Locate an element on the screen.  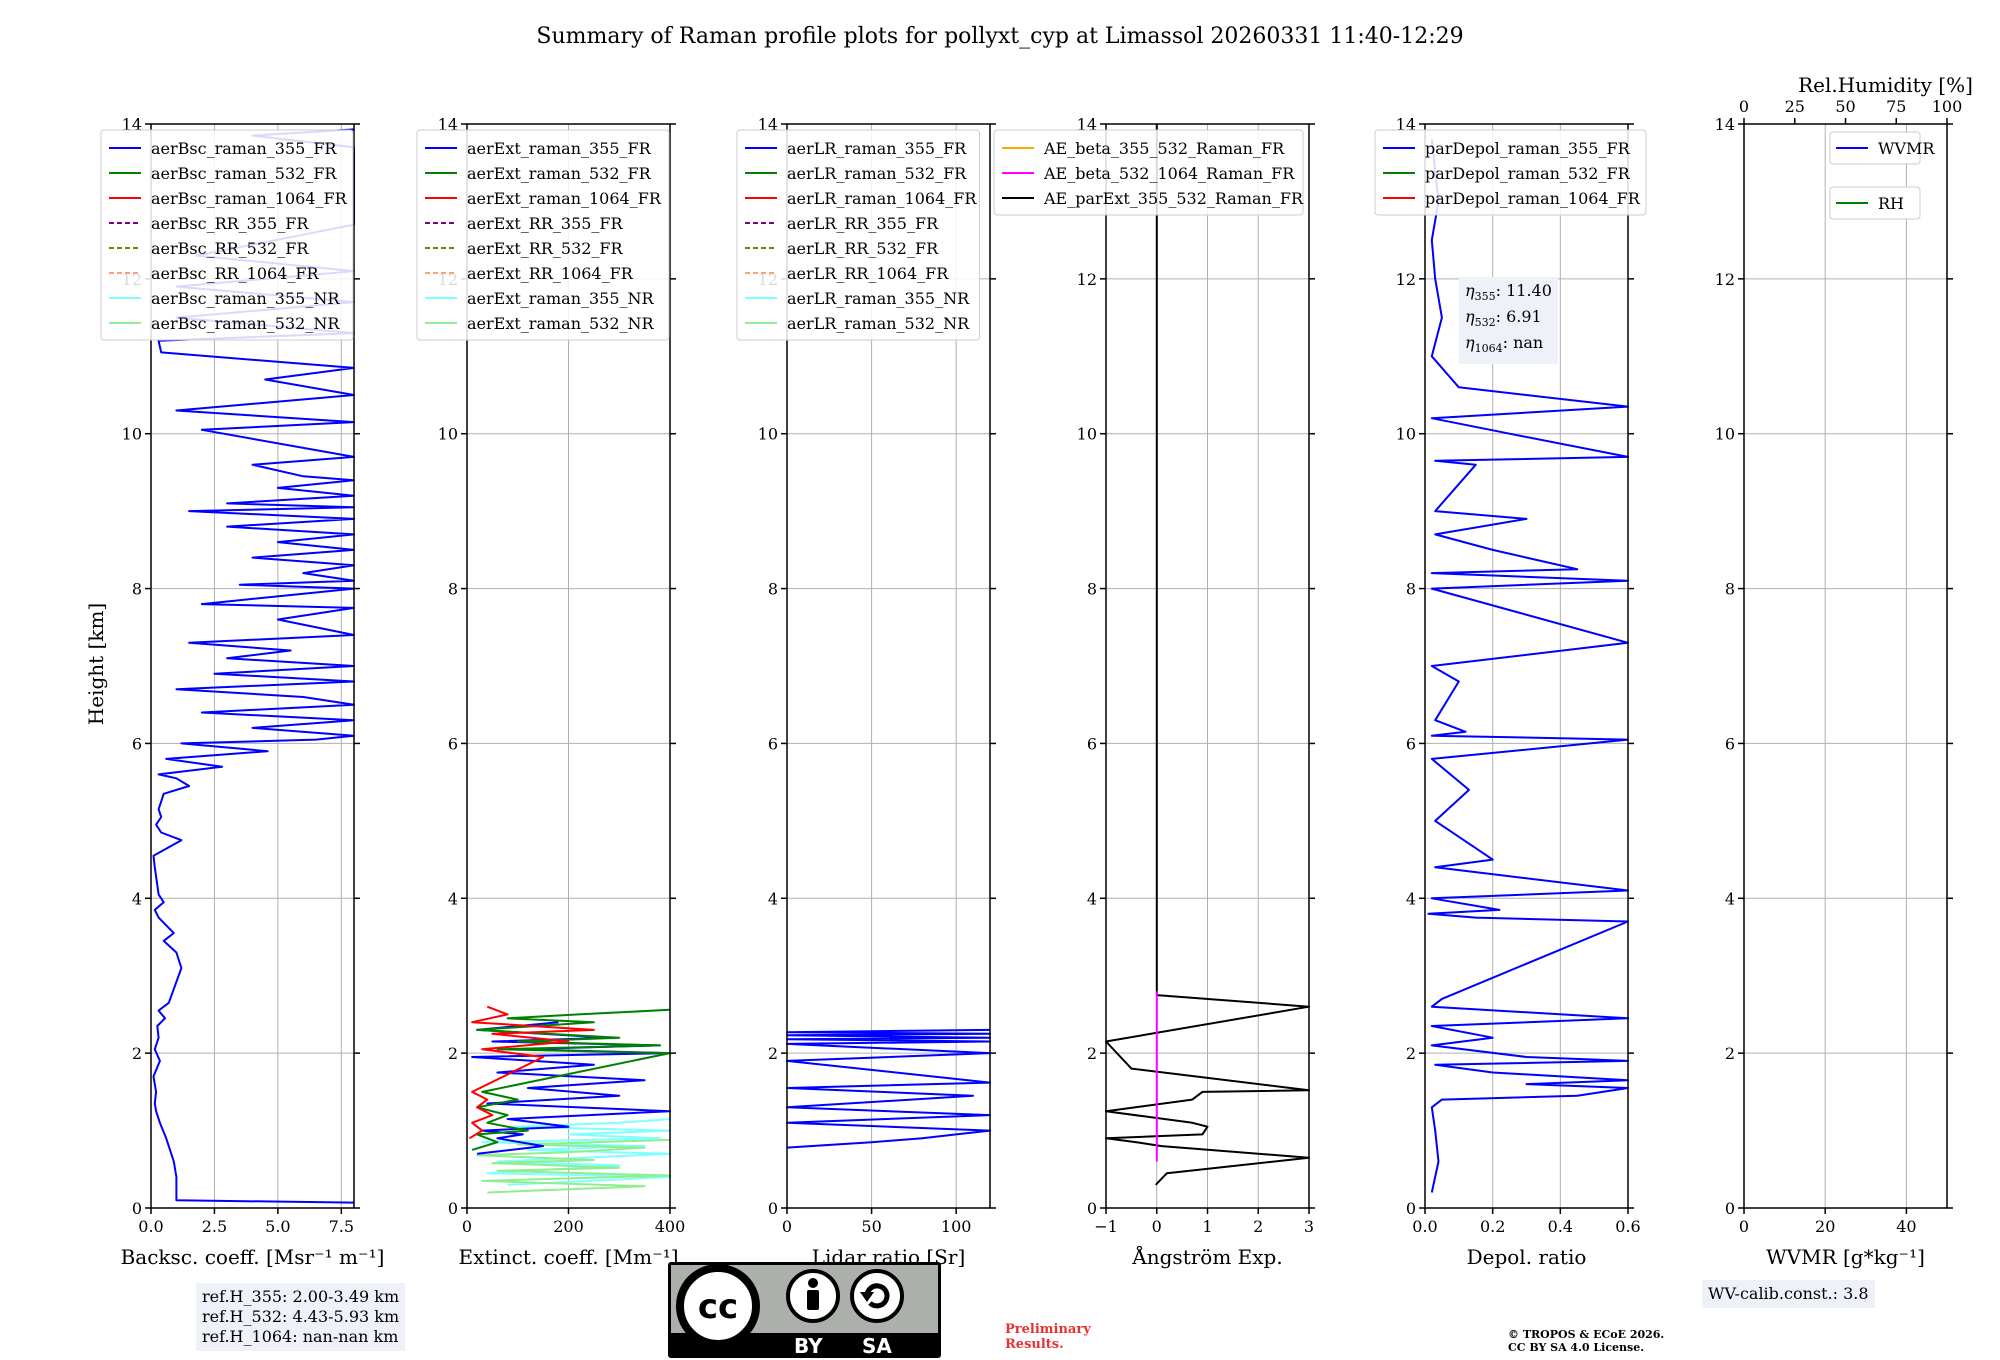
ext-xlabel: Extinct. coeff. [Mm⁻¹] is located at coordinates (568, 1257).